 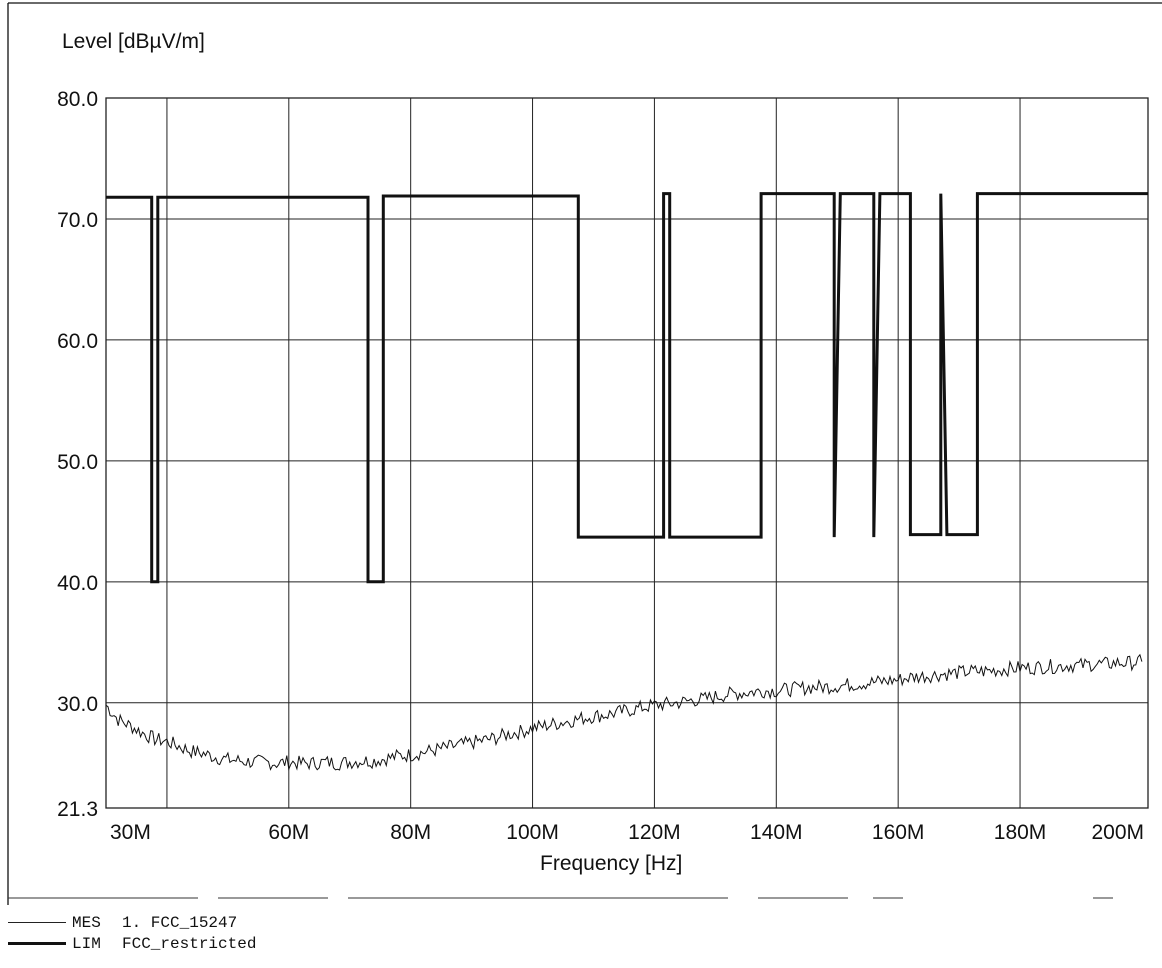 What do you see at coordinates (77, 462) in the screenshot?
I see `y-tick-label: 50.0` at bounding box center [77, 462].